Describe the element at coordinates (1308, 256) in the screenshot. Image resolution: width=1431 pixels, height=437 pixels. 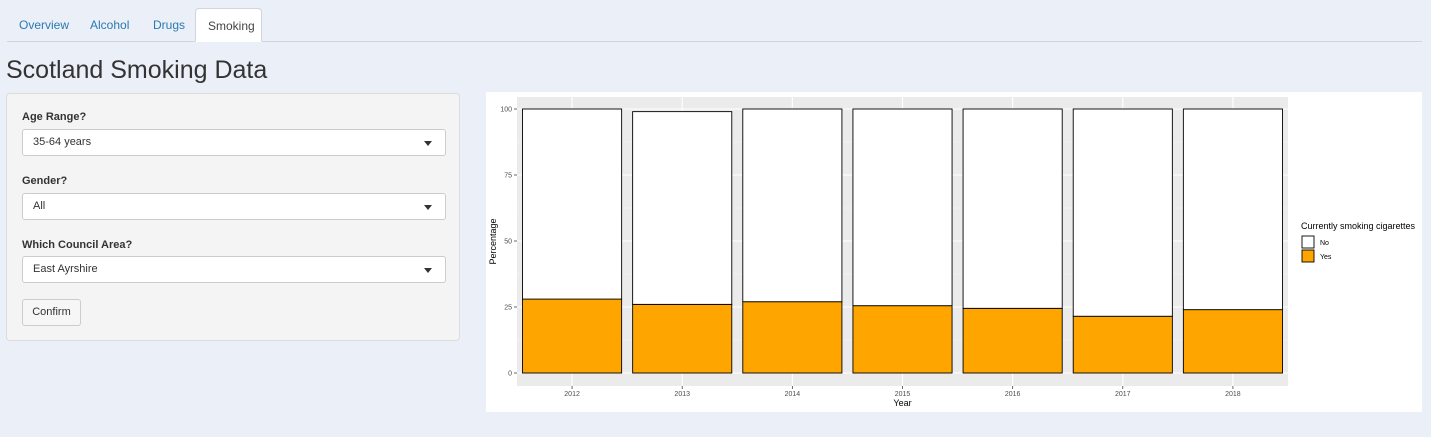
I see `legend-key-yes` at that location.